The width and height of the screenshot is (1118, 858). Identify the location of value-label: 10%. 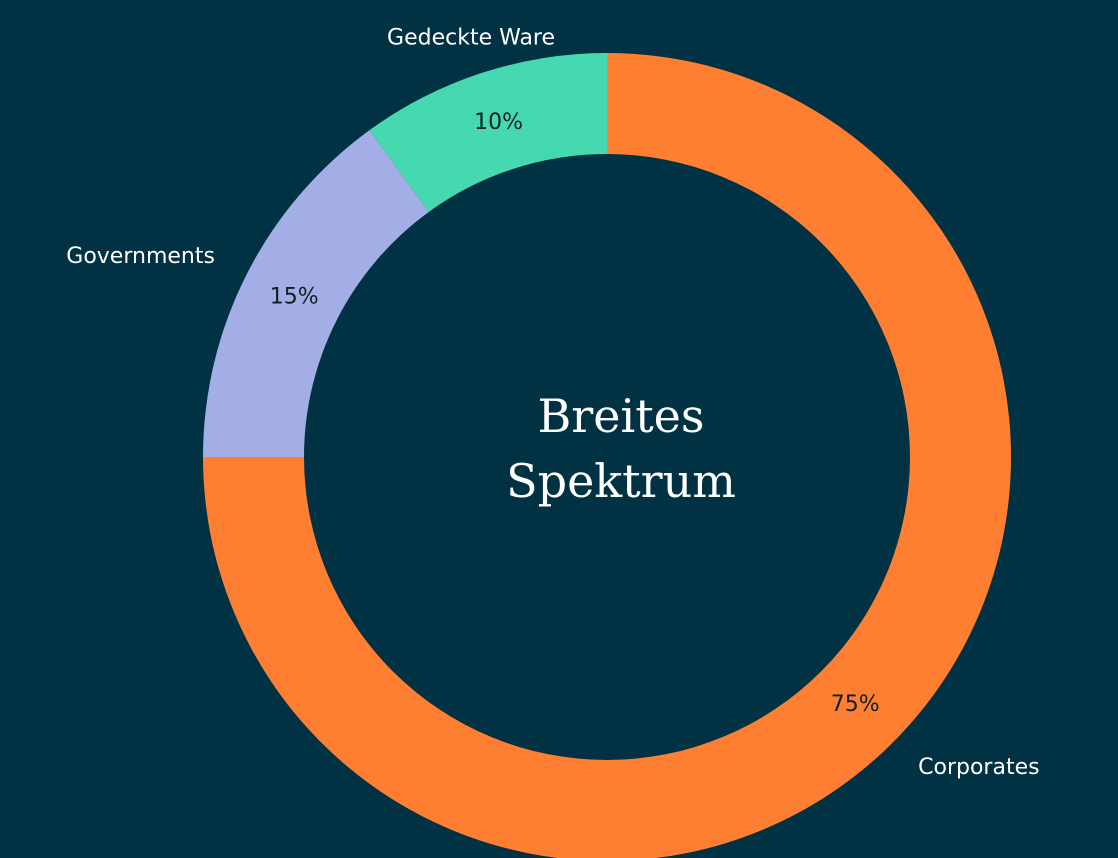
(498, 122).